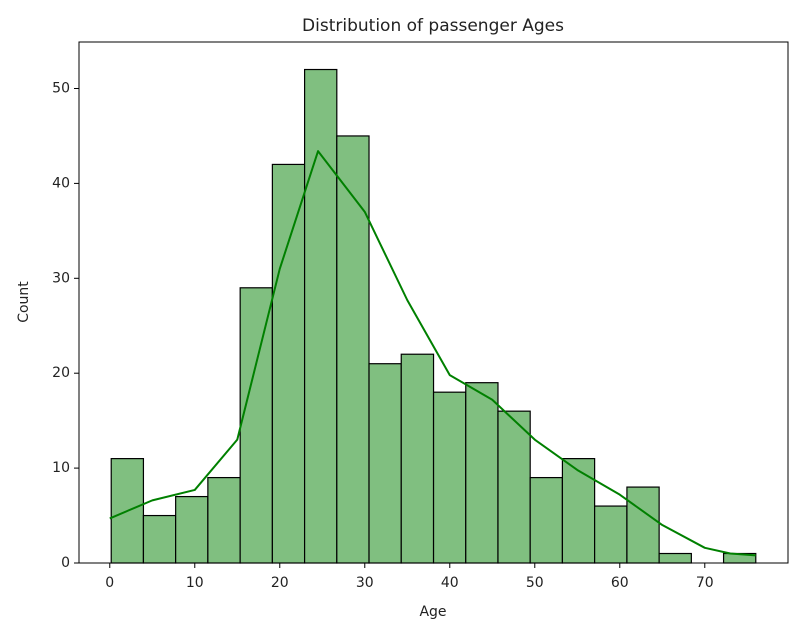 The image size is (800, 641). Describe the element at coordinates (433, 26) in the screenshot. I see `chart-title: Distribution of passenger Ages` at that location.